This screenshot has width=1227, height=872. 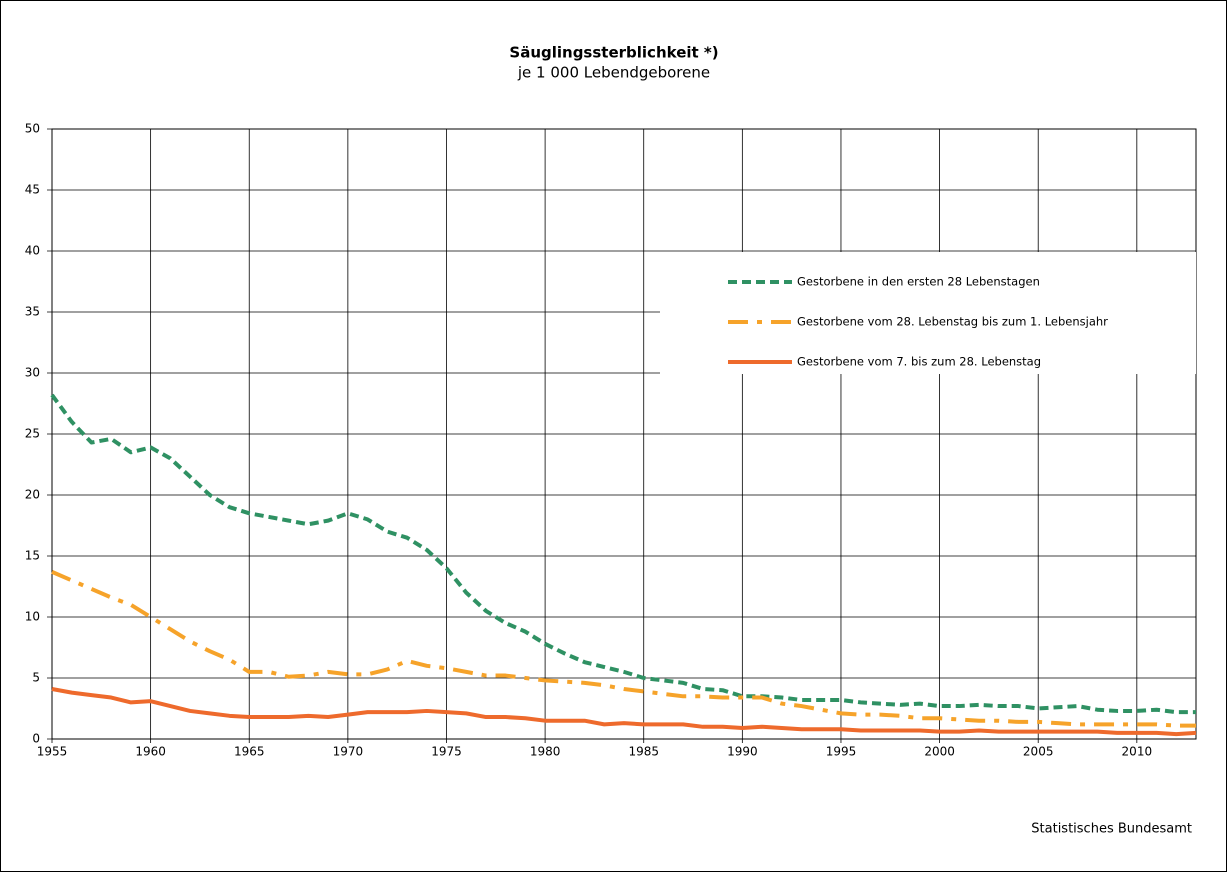 What do you see at coordinates (32, 434) in the screenshot?
I see `y-tick-label: 25` at bounding box center [32, 434].